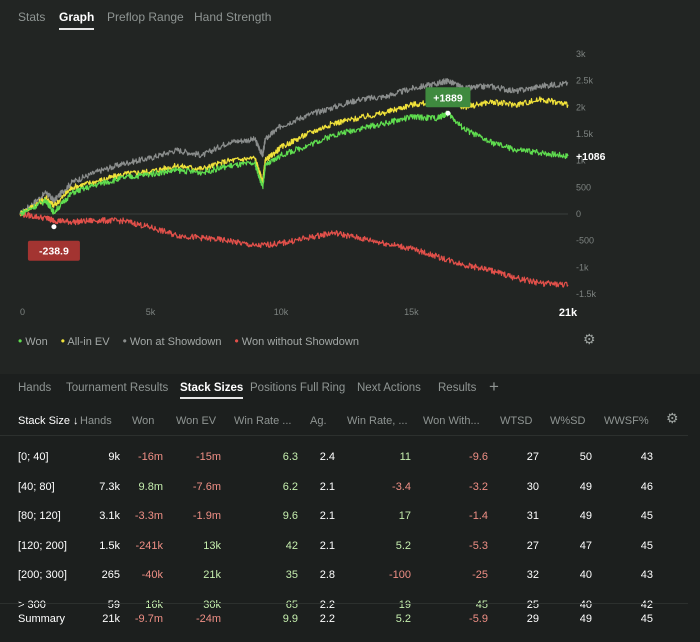 Image resolution: width=700 pixels, height=642 pixels. I want to click on tab-preflop-range: Preflop Range, so click(145, 17).